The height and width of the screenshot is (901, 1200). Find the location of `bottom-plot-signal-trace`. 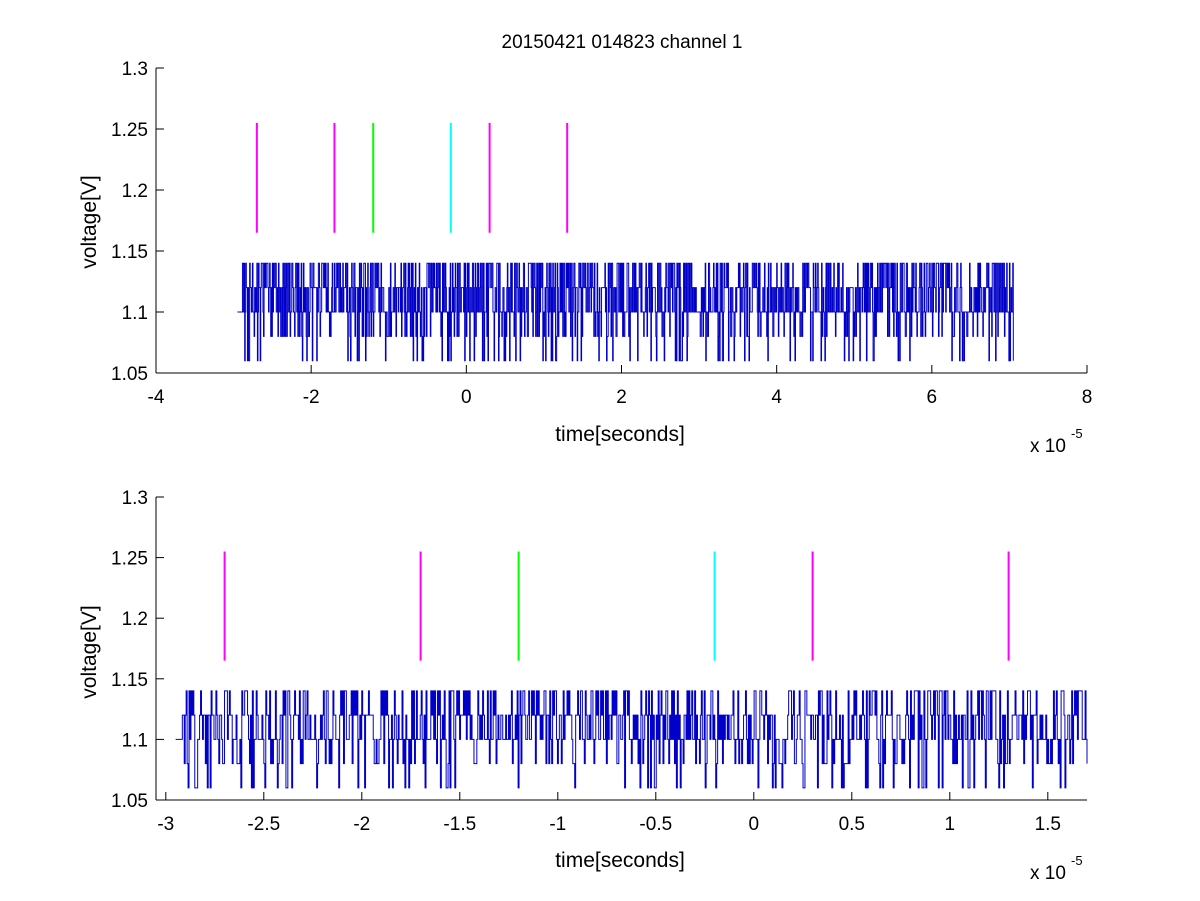

bottom-plot-signal-trace is located at coordinates (631, 739).